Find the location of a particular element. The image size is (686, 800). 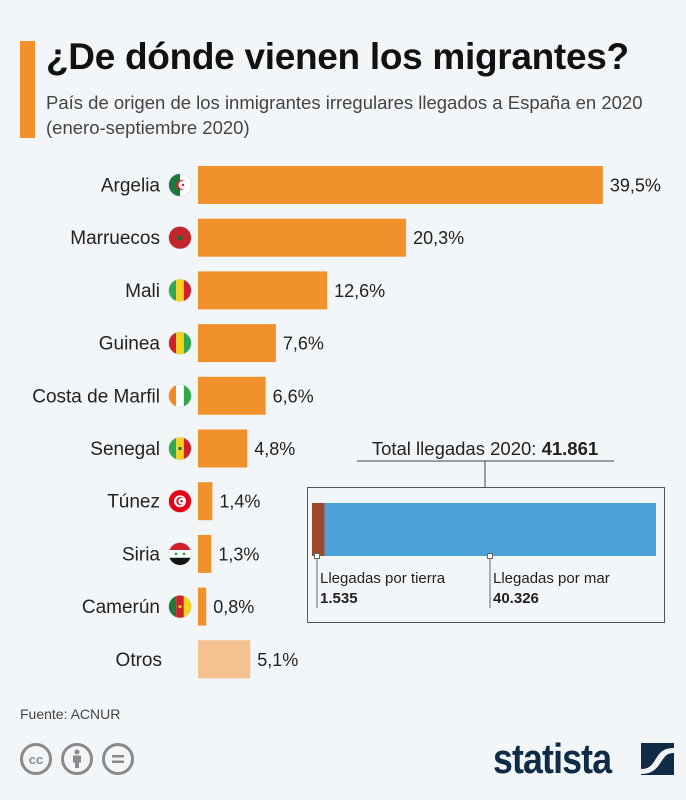

value-label: 20,3% is located at coordinates (438, 238).